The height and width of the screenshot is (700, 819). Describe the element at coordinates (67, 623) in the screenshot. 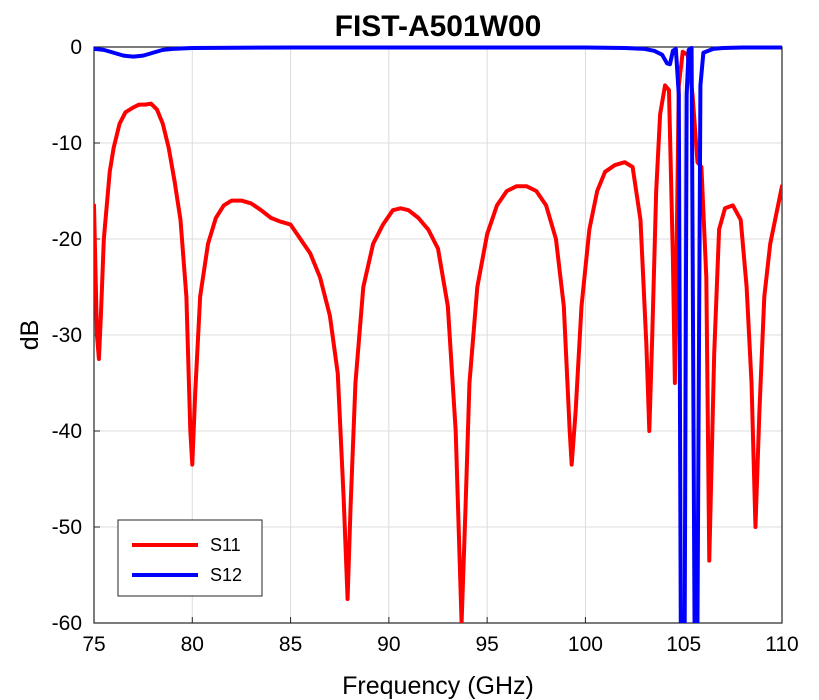

I see `y-tick-label: -60` at that location.